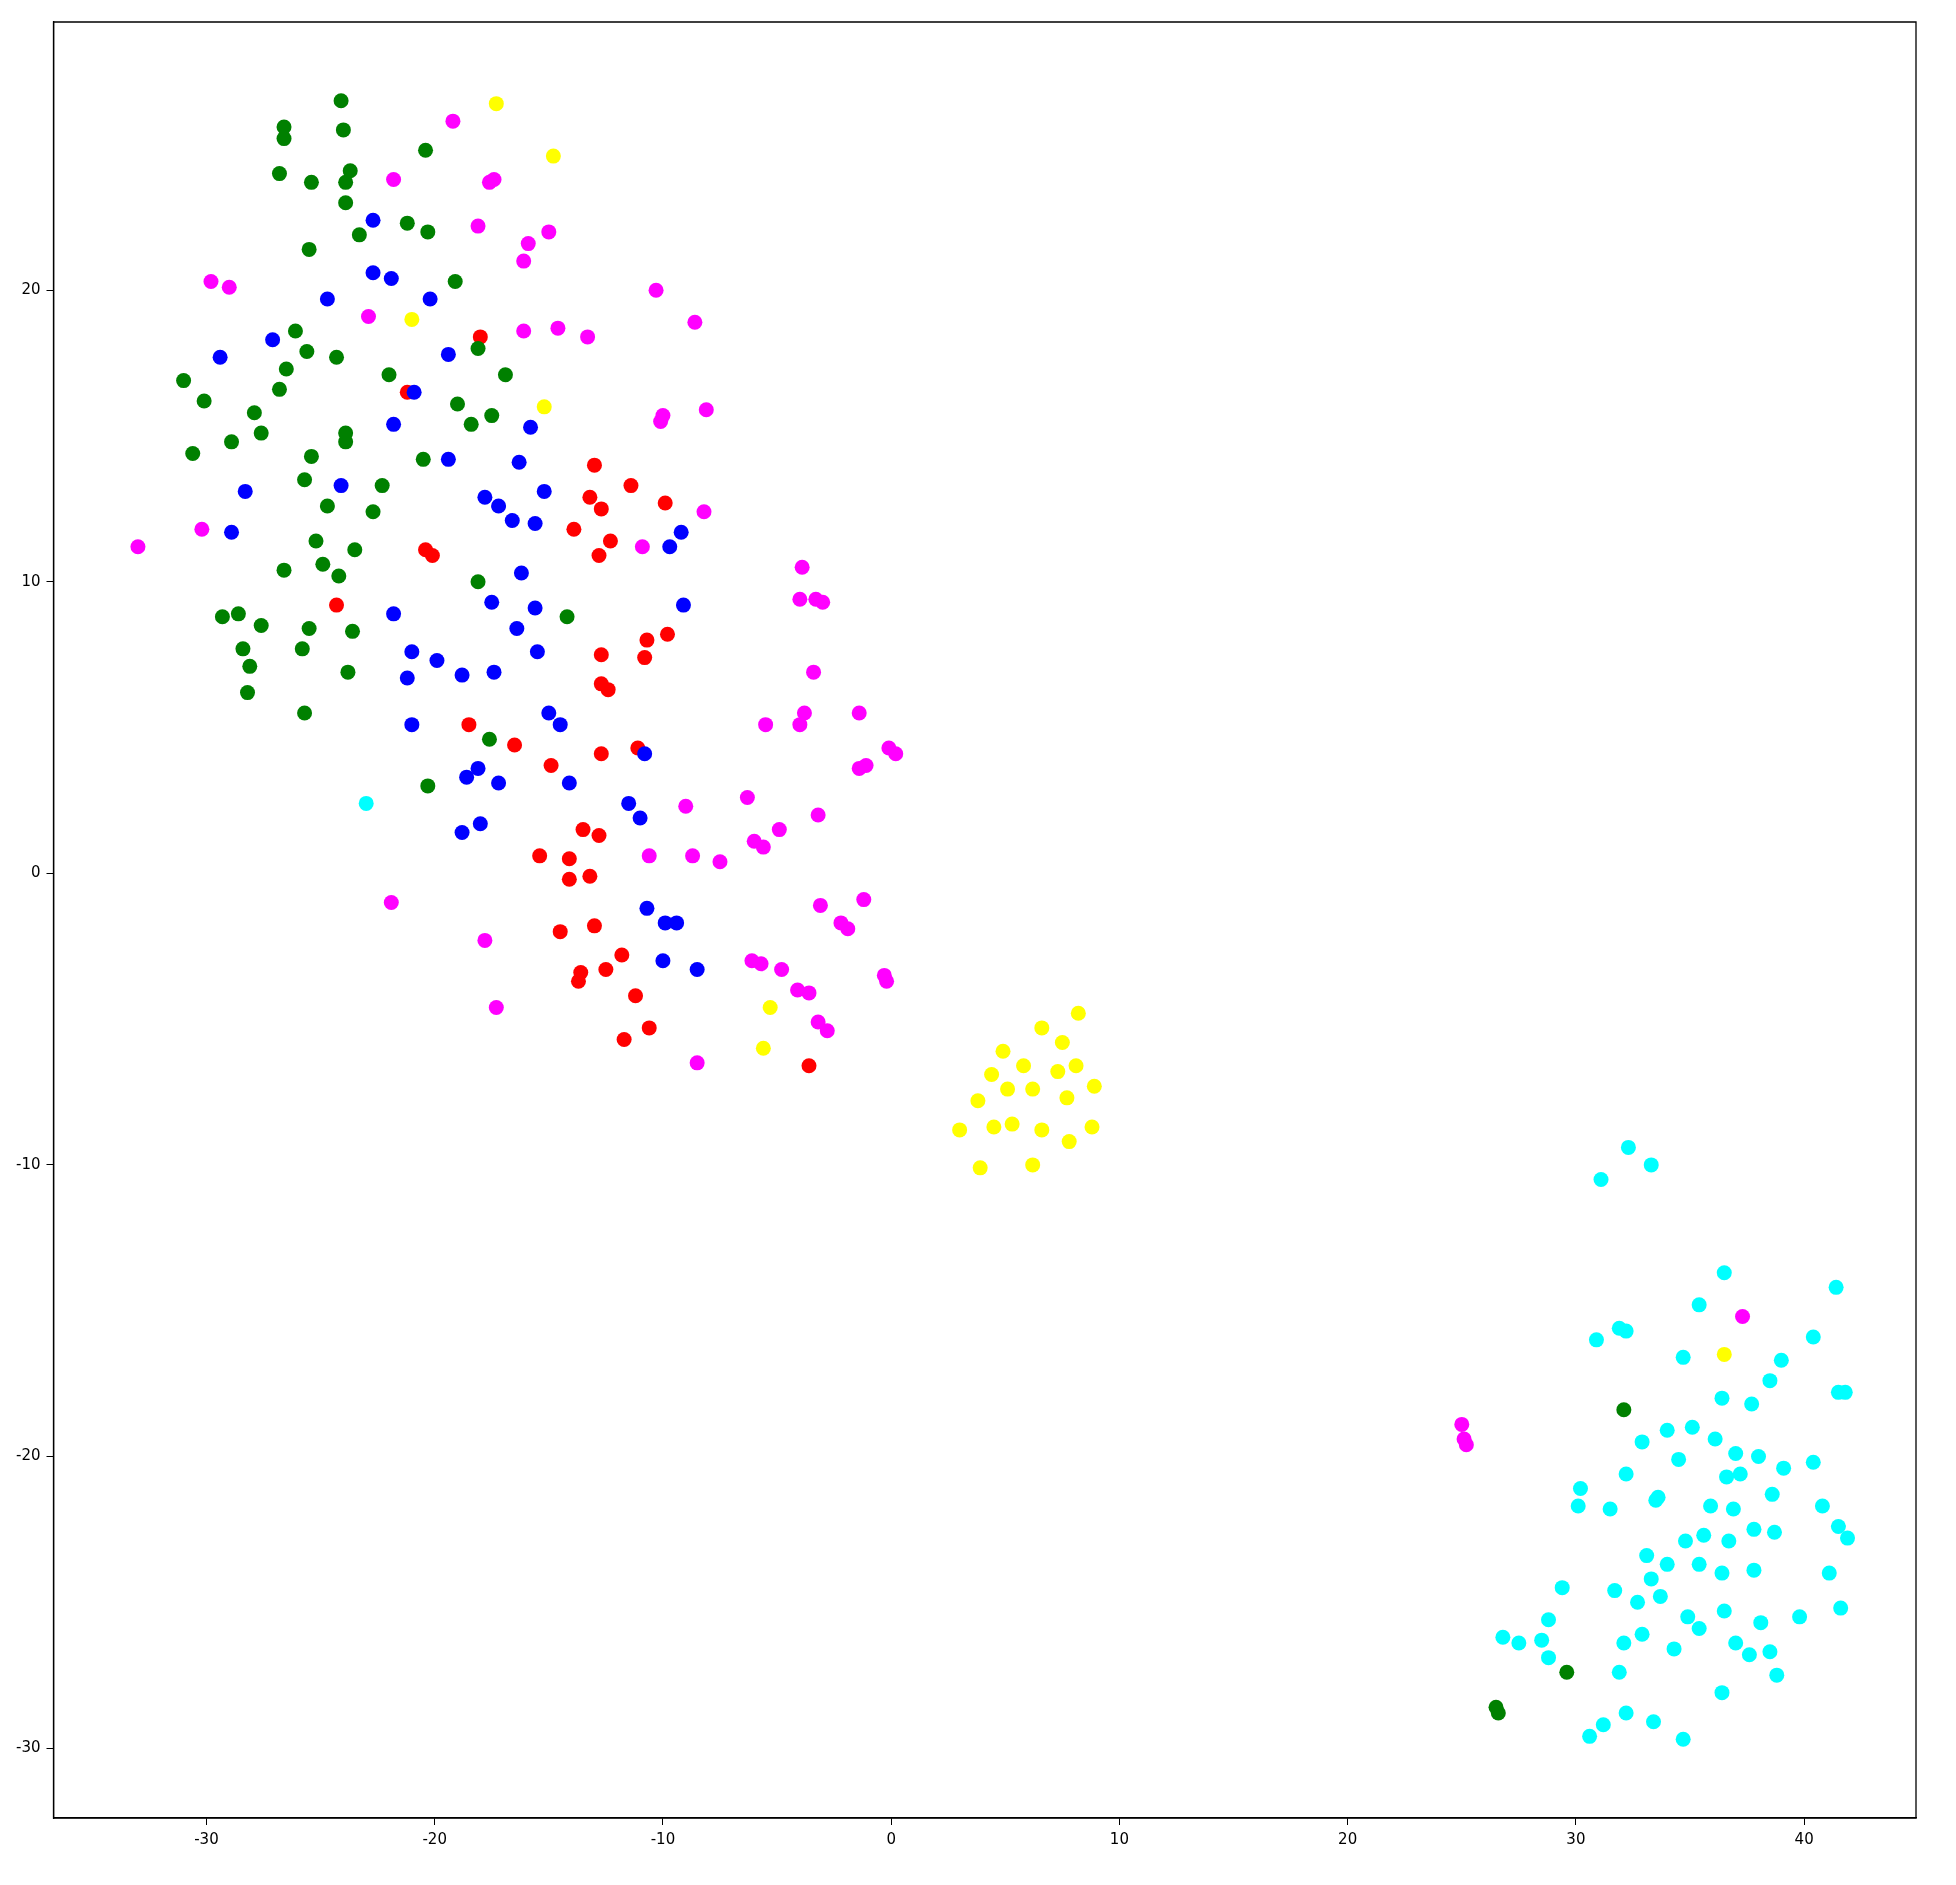 The height and width of the screenshot is (1885, 1956). I want to click on y-tick-label: 10, so click(31, 580).